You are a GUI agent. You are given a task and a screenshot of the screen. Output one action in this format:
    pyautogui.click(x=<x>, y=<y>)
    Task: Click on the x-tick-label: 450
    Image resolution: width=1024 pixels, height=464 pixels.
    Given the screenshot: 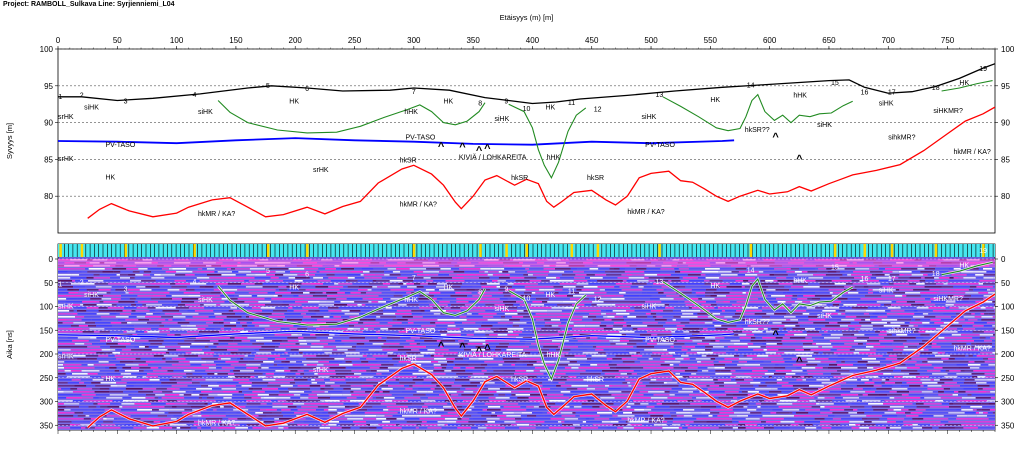 What is the action you would take?
    pyautogui.click(x=592, y=40)
    